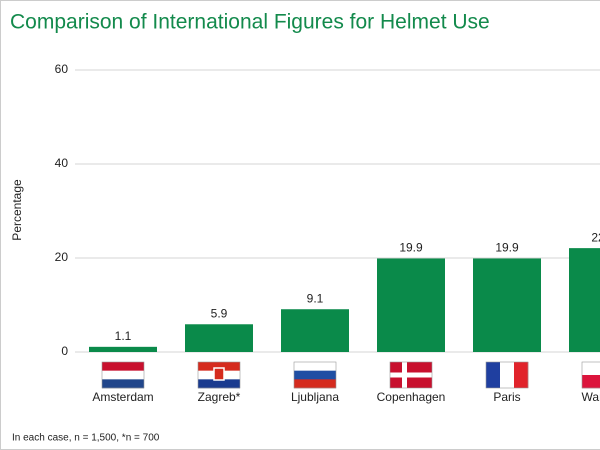  I want to click on value-label: 22.1, so click(595, 237).